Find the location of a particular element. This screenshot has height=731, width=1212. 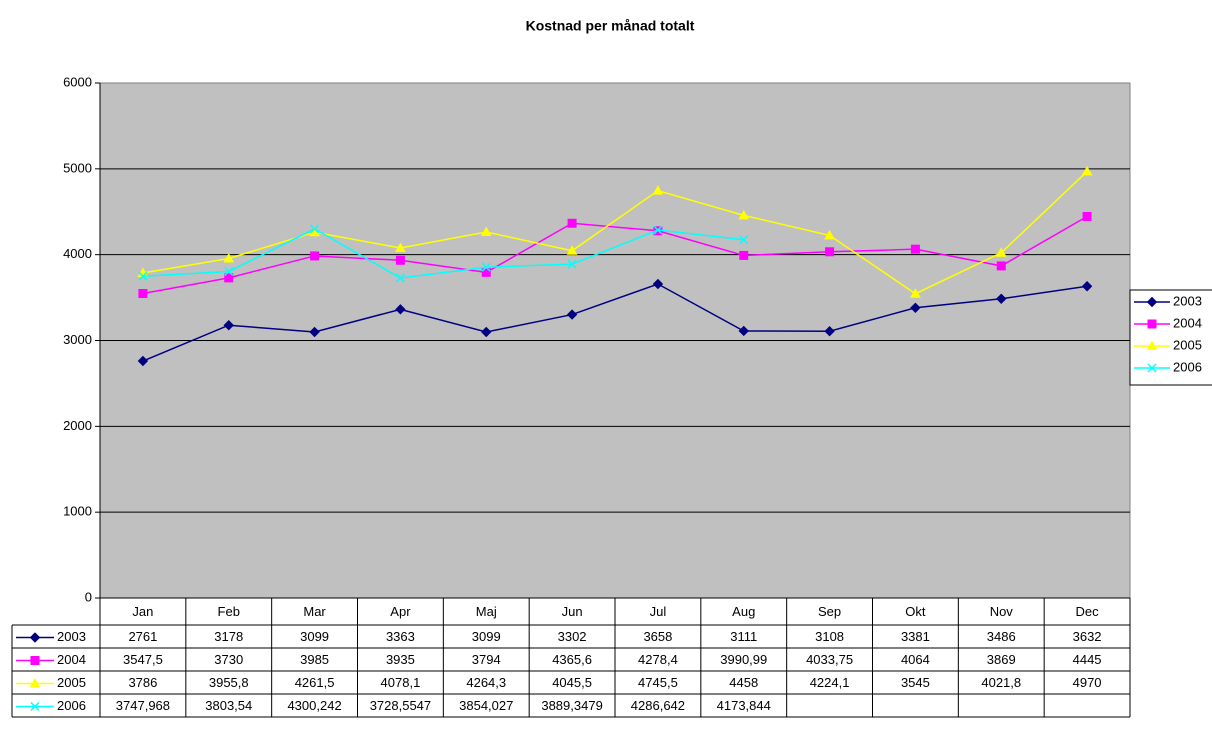

table-cell: 4021,8 is located at coordinates (1001, 682).